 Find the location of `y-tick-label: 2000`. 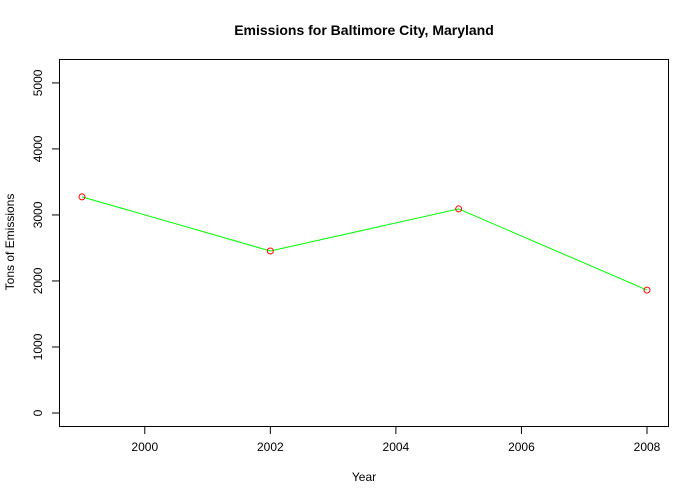

y-tick-label: 2000 is located at coordinates (38, 280).